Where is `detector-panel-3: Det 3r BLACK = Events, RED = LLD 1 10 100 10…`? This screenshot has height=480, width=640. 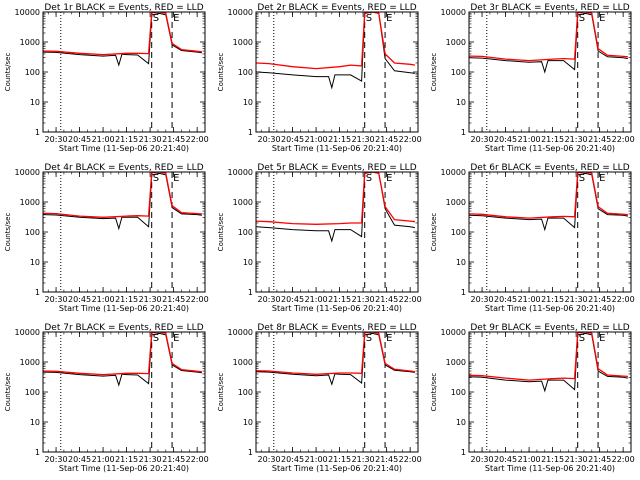
detector-panel-3: Det 3r BLACK = Events, RED = LLD 1 10 100 10… is located at coordinates (532, 78).